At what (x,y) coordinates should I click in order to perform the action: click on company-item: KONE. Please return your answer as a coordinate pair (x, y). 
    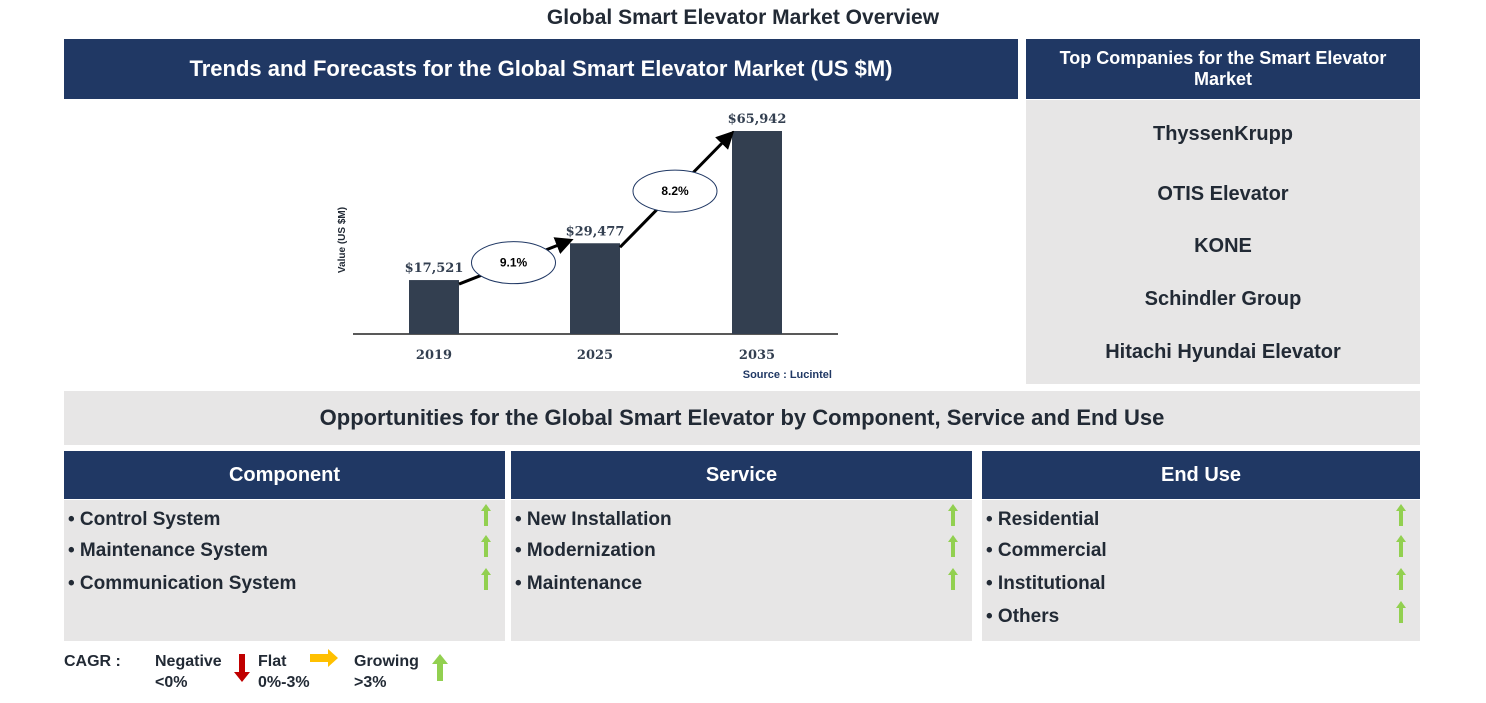
    Looking at the image, I should click on (1223, 246).